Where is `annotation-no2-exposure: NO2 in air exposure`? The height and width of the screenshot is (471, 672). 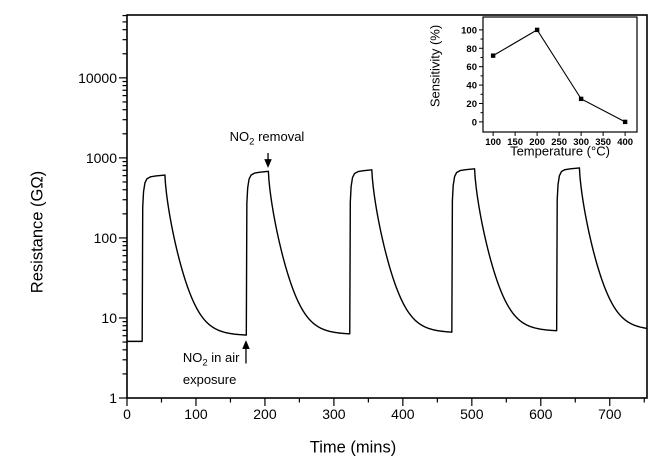
annotation-no2-exposure: NO2 in air exposure is located at coordinates (211, 369).